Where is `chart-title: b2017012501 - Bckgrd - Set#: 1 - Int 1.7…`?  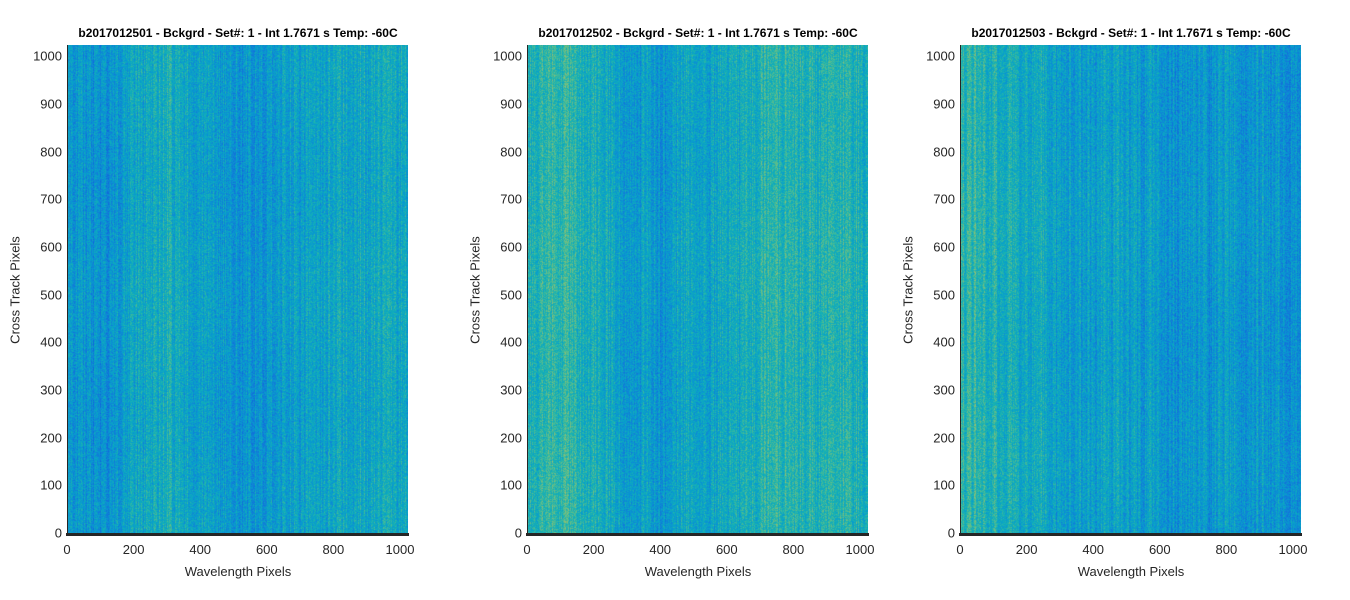
chart-title: b2017012501 - Bckgrd - Set#: 1 - Int 1.7… is located at coordinates (238, 33).